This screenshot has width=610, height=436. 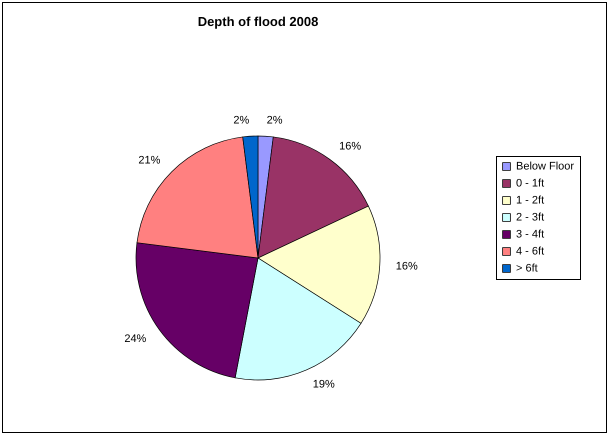 What do you see at coordinates (258, 21) in the screenshot?
I see `chart-title: Depth of flood 2008` at bounding box center [258, 21].